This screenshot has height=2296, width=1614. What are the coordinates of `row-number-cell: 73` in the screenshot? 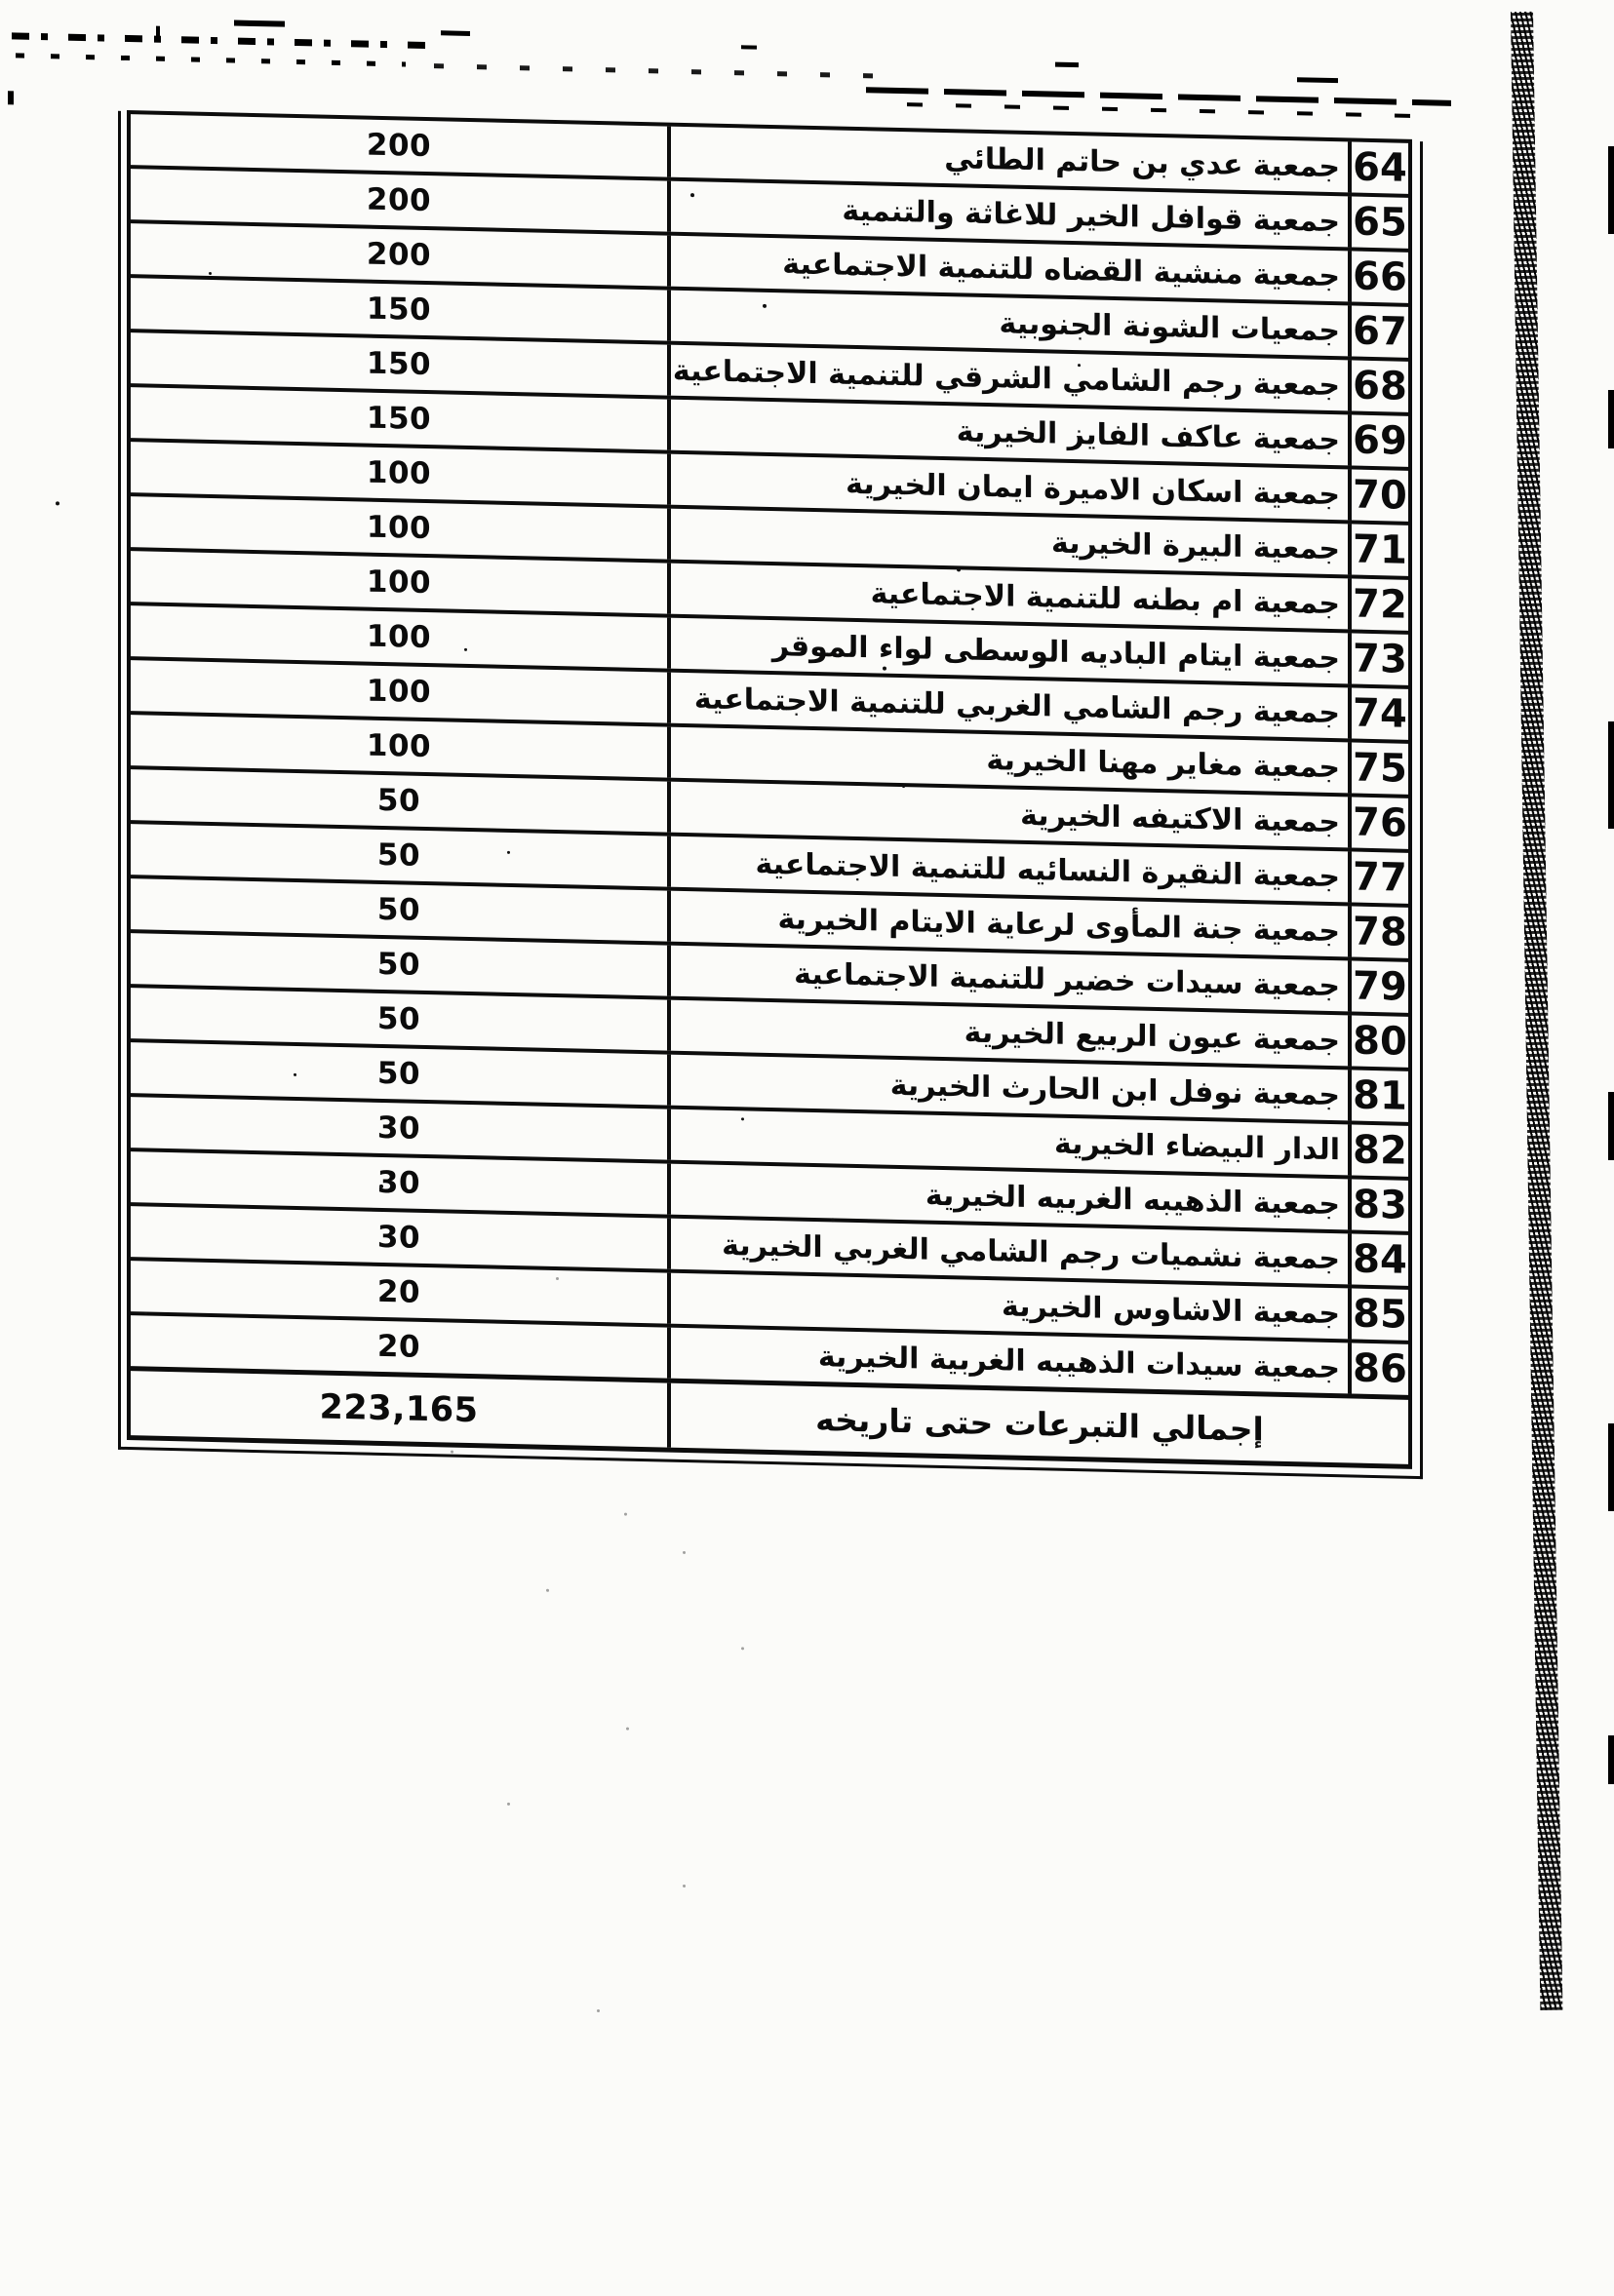 It's located at (1380, 659).